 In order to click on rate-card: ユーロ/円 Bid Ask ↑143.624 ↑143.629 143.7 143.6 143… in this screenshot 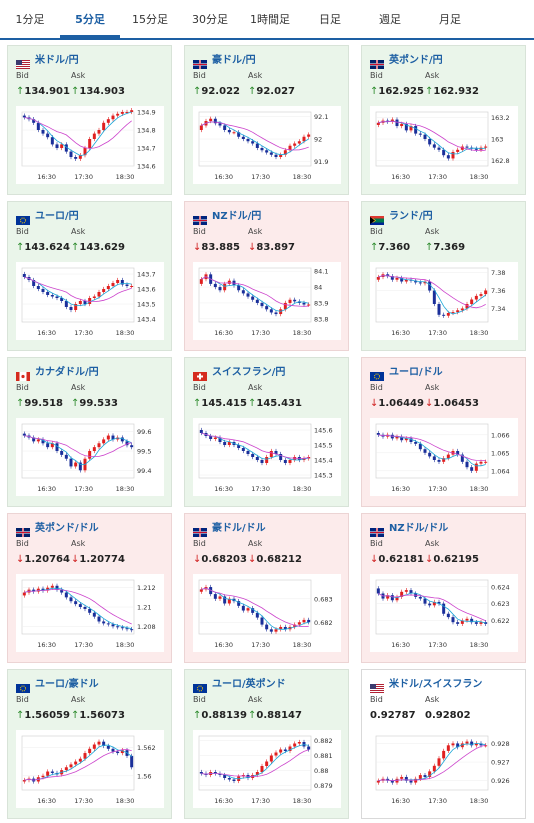, I will do `click(89, 276)`.